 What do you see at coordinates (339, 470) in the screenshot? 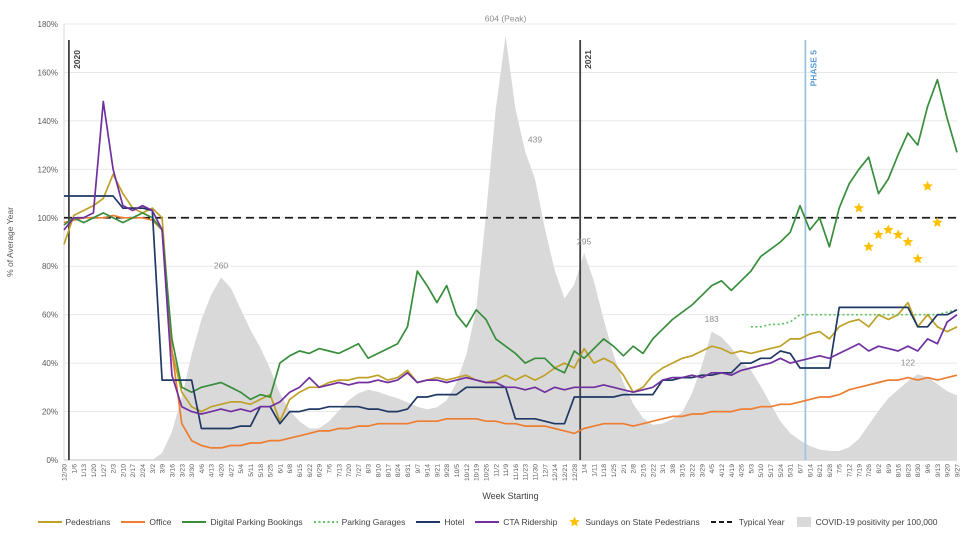
I see `x-tick-label: 7/13` at bounding box center [339, 470].